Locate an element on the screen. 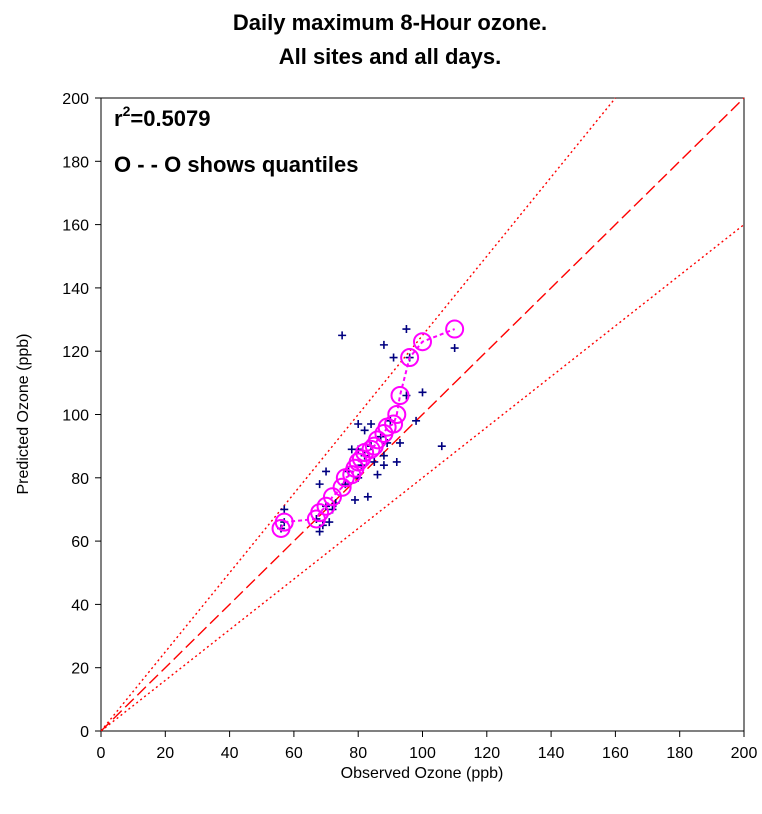  quantile-note: O - - O shows quantiles is located at coordinates (236, 164).